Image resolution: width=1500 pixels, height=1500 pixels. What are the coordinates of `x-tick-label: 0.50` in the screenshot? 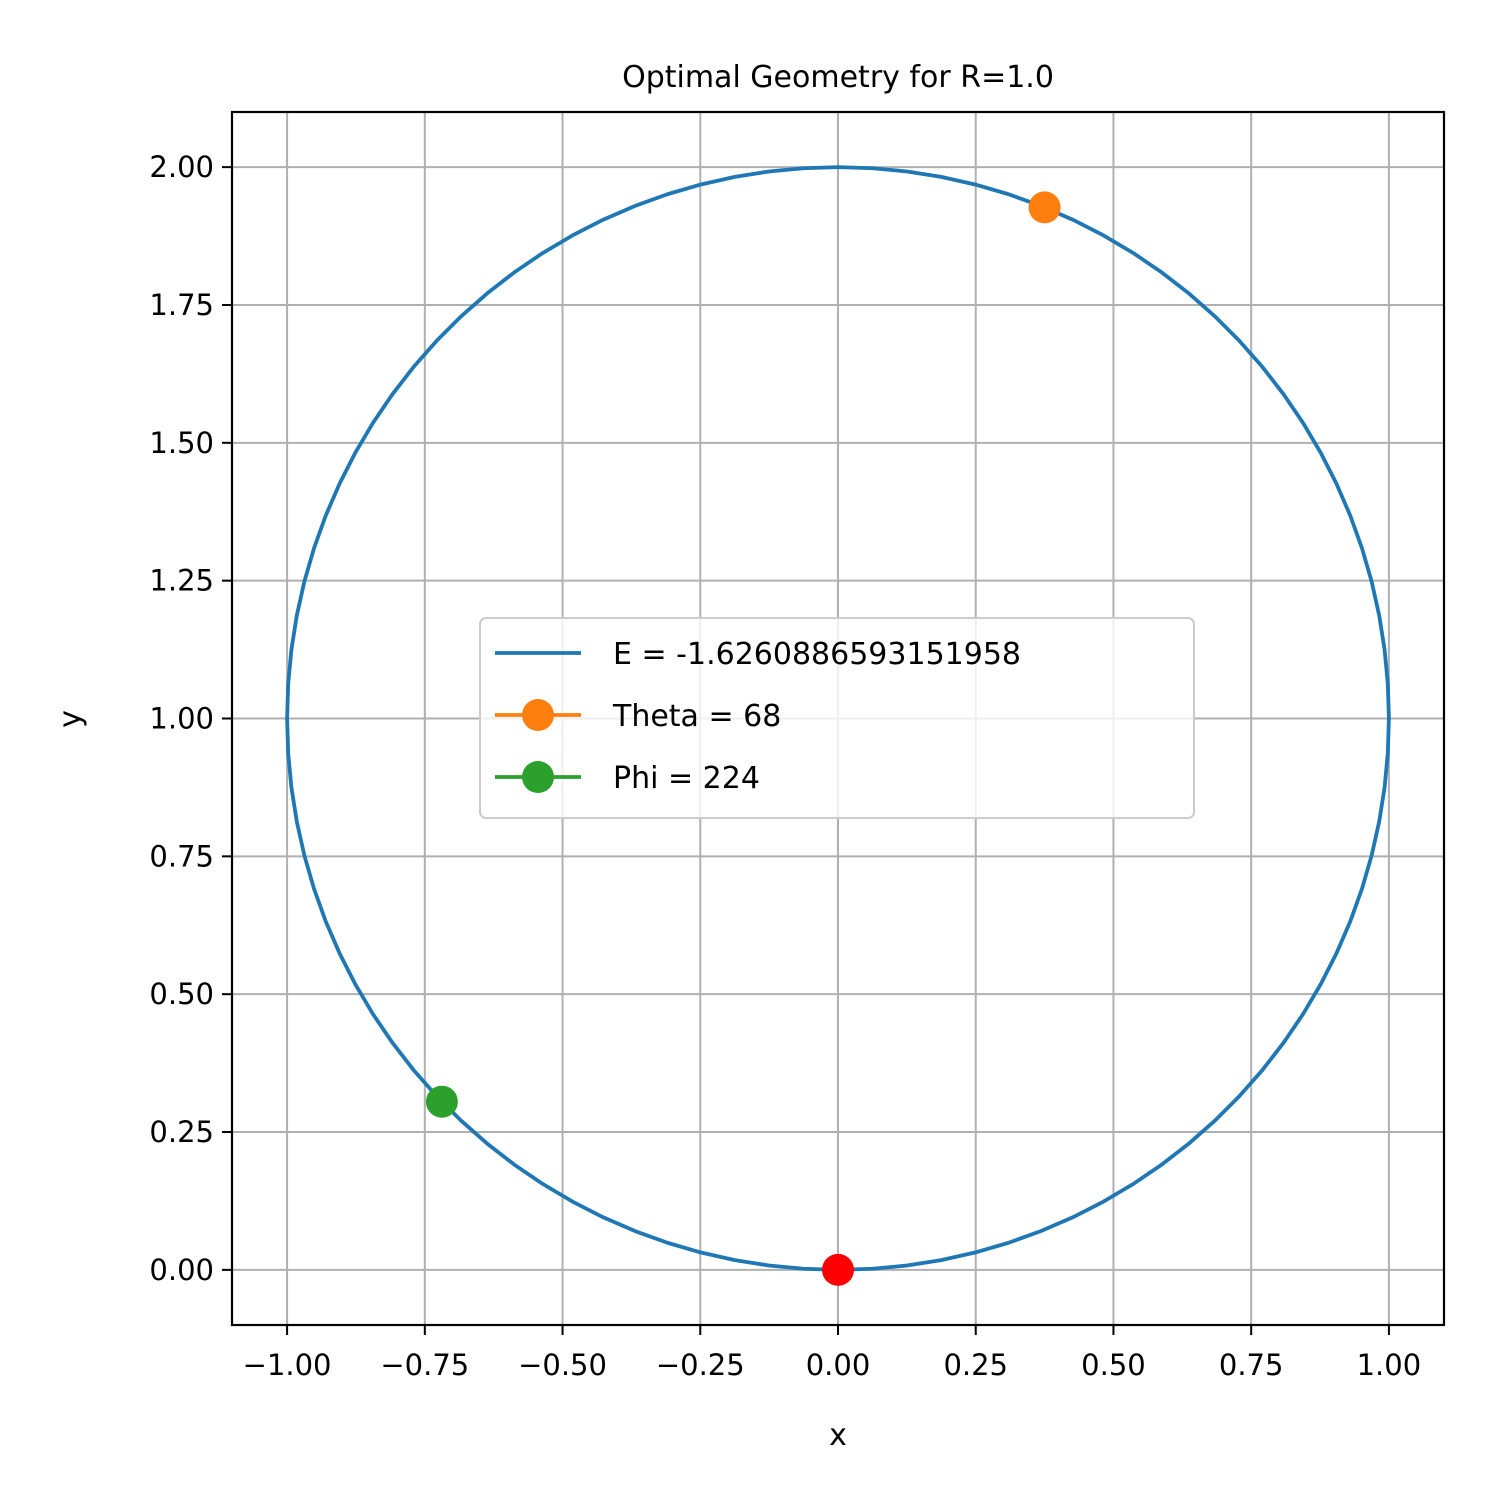 It's located at (1113, 1365).